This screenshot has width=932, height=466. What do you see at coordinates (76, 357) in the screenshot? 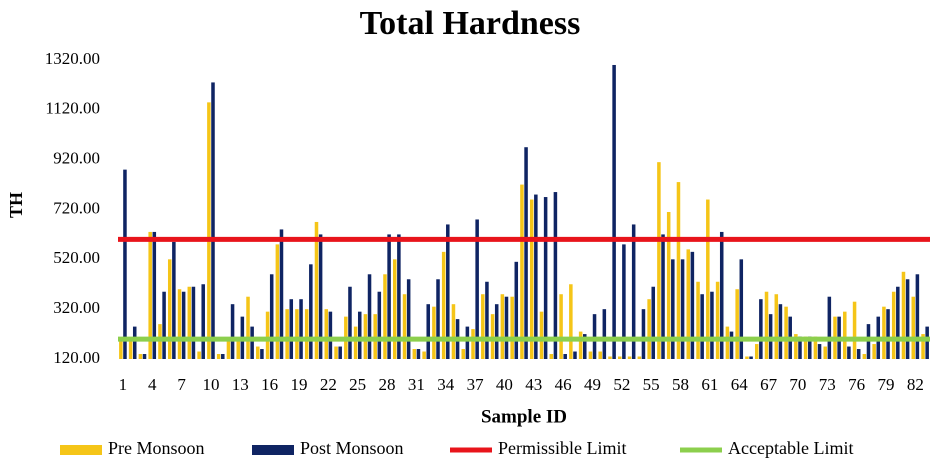
I see `y-tick-label: 120.00` at bounding box center [76, 357].